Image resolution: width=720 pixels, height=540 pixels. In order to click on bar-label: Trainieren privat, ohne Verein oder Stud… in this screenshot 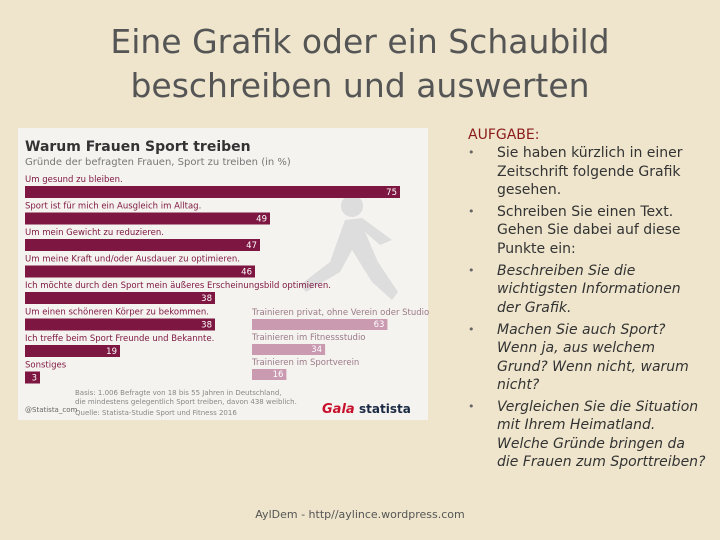, I will do `click(340, 313)`.